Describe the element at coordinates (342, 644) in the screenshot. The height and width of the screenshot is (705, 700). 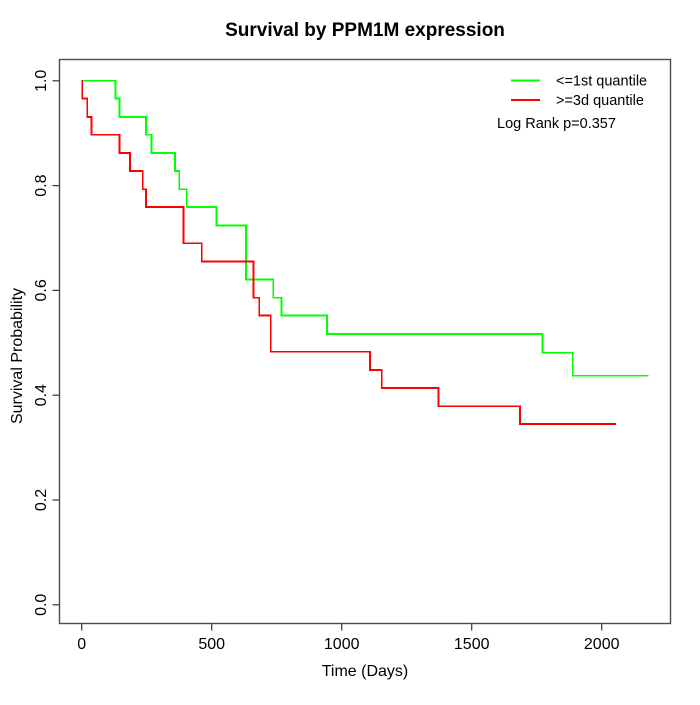
I see `x-tick-label: 1000` at that location.